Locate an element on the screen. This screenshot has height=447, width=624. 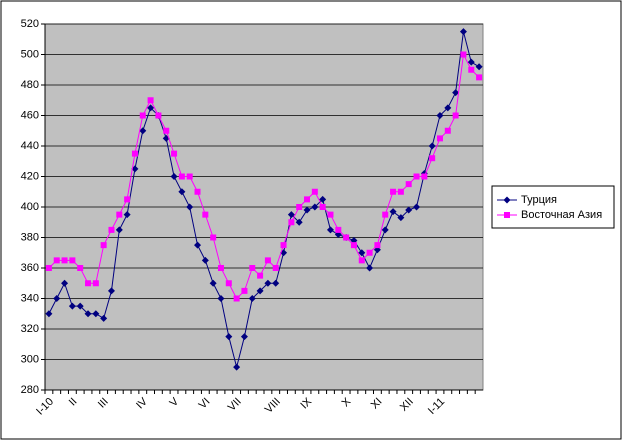
y-tick-label: 360 is located at coordinates (30, 268).